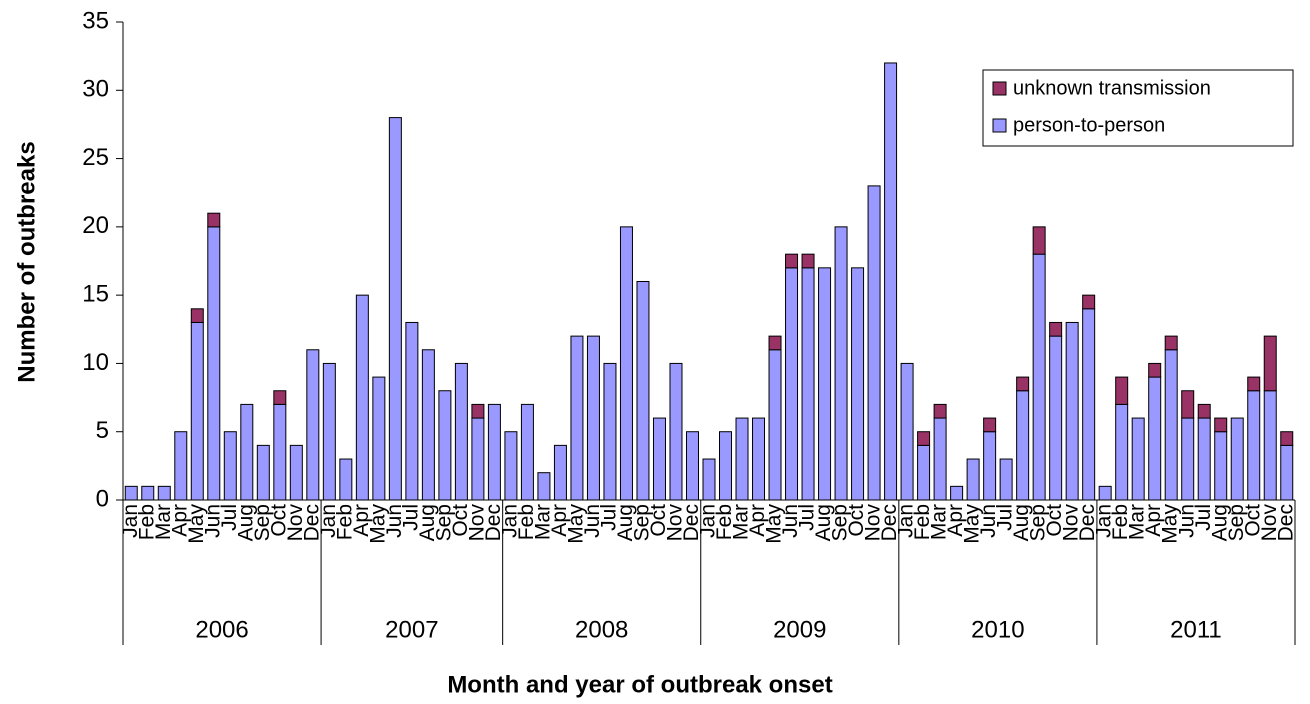 This screenshot has width=1310, height=704. Describe the element at coordinates (102, 430) in the screenshot. I see `y-tick-label: 5` at that location.